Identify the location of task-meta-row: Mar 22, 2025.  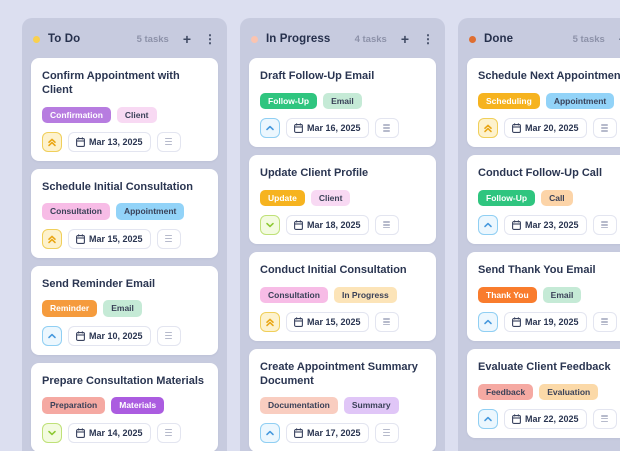
(549, 418).